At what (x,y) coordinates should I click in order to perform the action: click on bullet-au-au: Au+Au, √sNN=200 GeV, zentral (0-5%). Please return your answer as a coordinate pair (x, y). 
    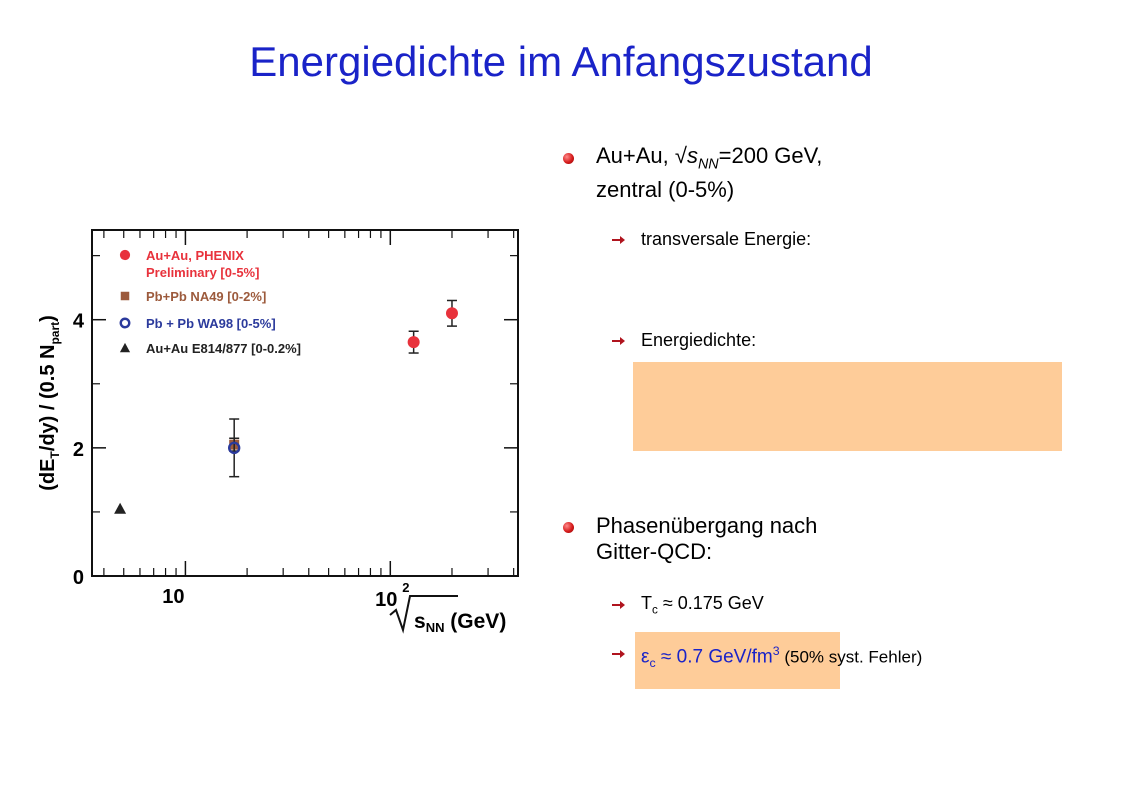
    Looking at the image, I should click on (709, 173).